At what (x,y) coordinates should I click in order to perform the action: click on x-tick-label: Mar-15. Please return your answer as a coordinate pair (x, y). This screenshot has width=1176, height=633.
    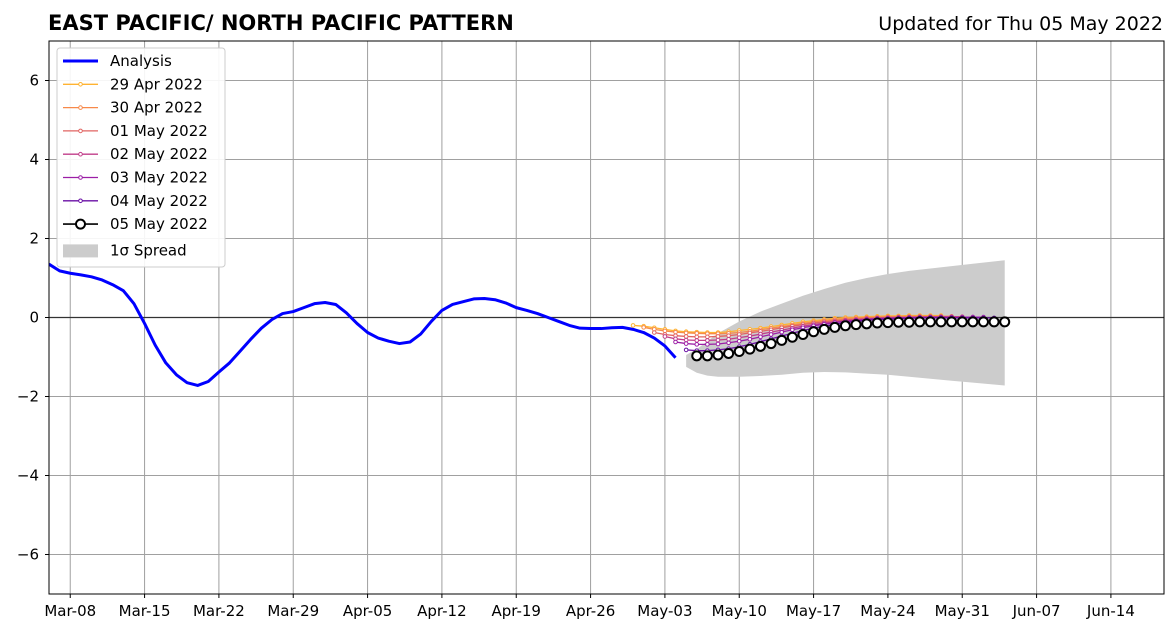
    Looking at the image, I should click on (145, 611).